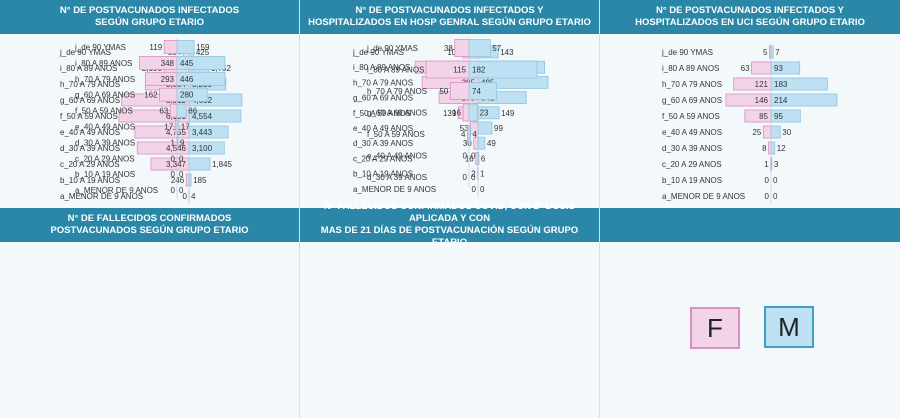 This screenshot has height=418, width=900. I want to click on value-label-male: 143, so click(507, 52).